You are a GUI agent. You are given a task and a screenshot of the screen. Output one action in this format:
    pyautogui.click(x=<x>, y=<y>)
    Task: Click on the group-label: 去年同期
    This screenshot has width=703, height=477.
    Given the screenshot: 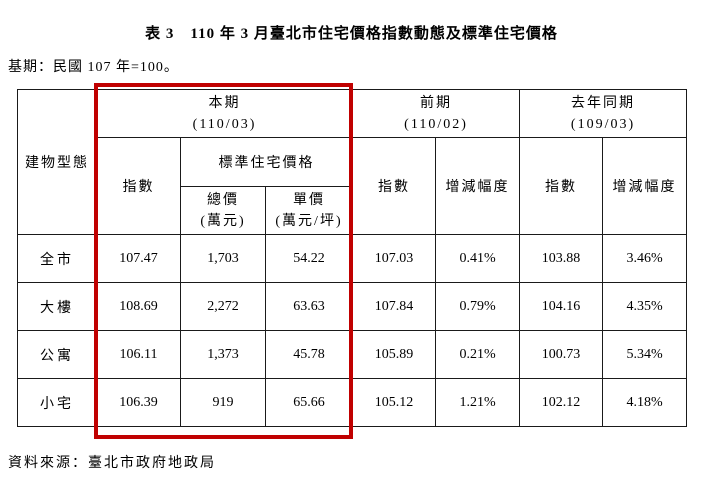 What is the action you would take?
    pyautogui.click(x=603, y=103)
    